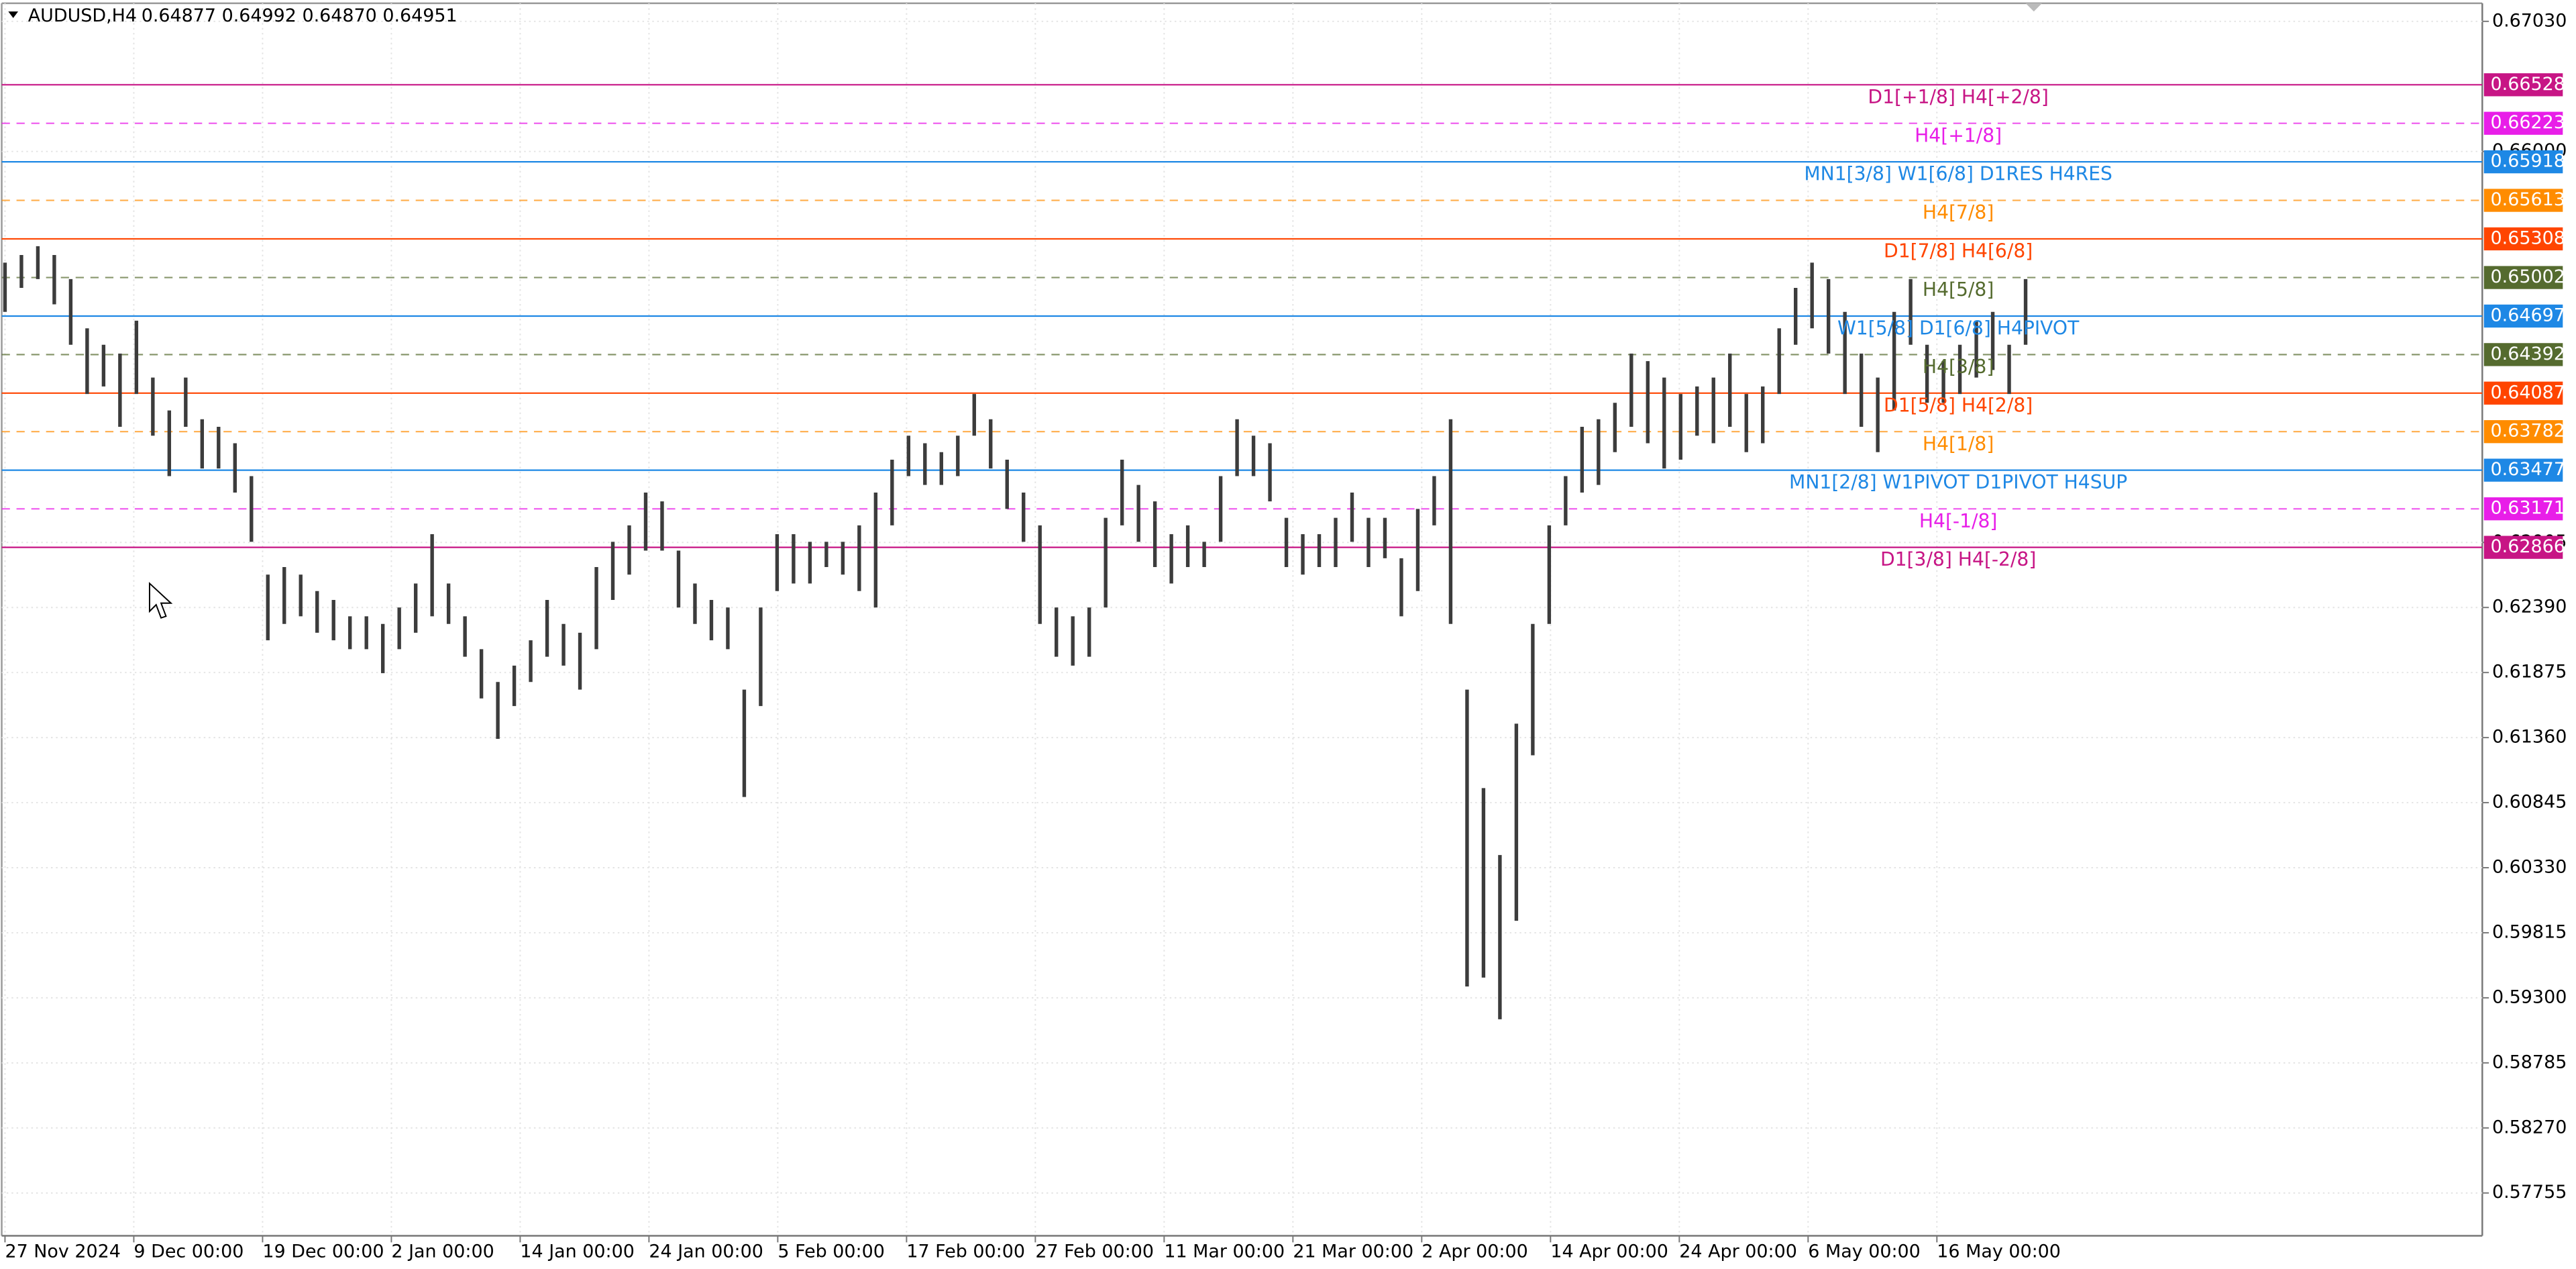 The image size is (2576, 1269). Describe the element at coordinates (2528, 122) in the screenshot. I see `level-value-label: 0.66223` at that location.